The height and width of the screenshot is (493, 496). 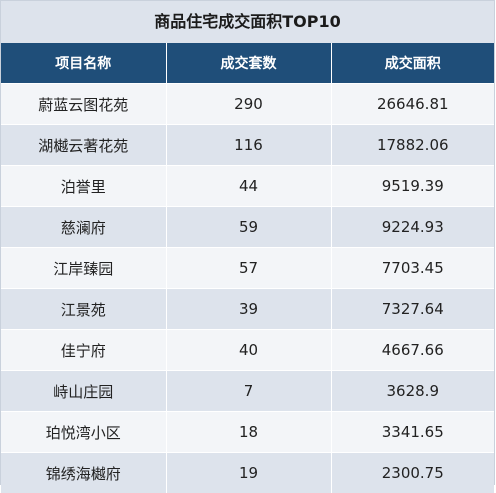 I want to click on cell-units-sold: 40, so click(x=248, y=350).